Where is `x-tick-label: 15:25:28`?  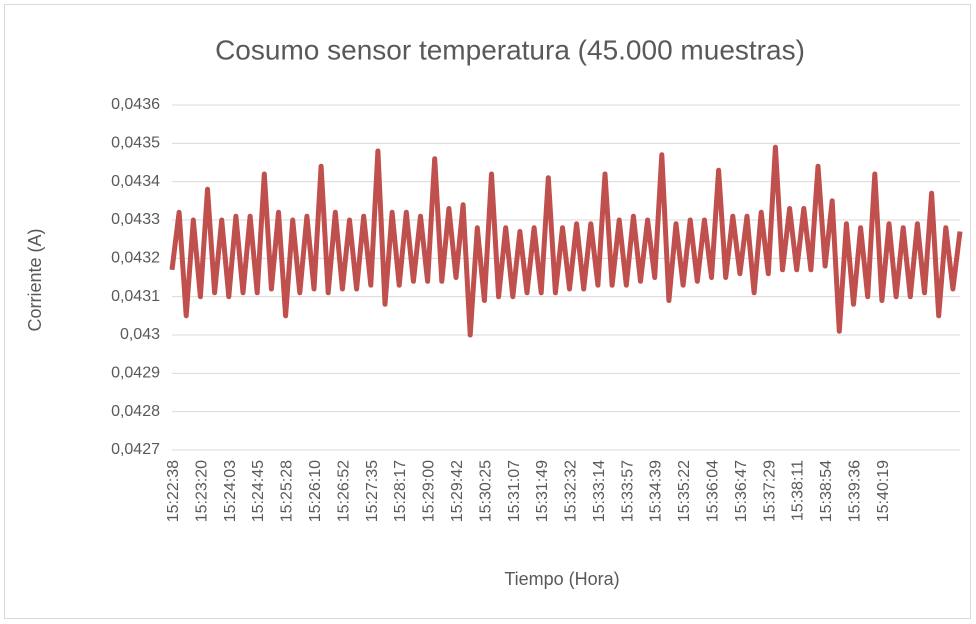
x-tick-label: 15:25:28 is located at coordinates (287, 491).